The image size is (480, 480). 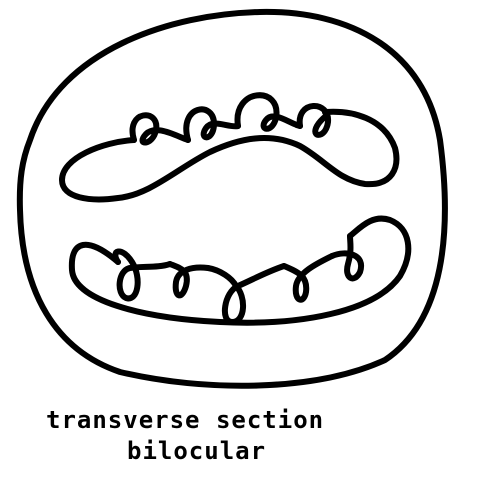 What do you see at coordinates (185, 420) in the screenshot?
I see `caption-title: transverse section` at bounding box center [185, 420].